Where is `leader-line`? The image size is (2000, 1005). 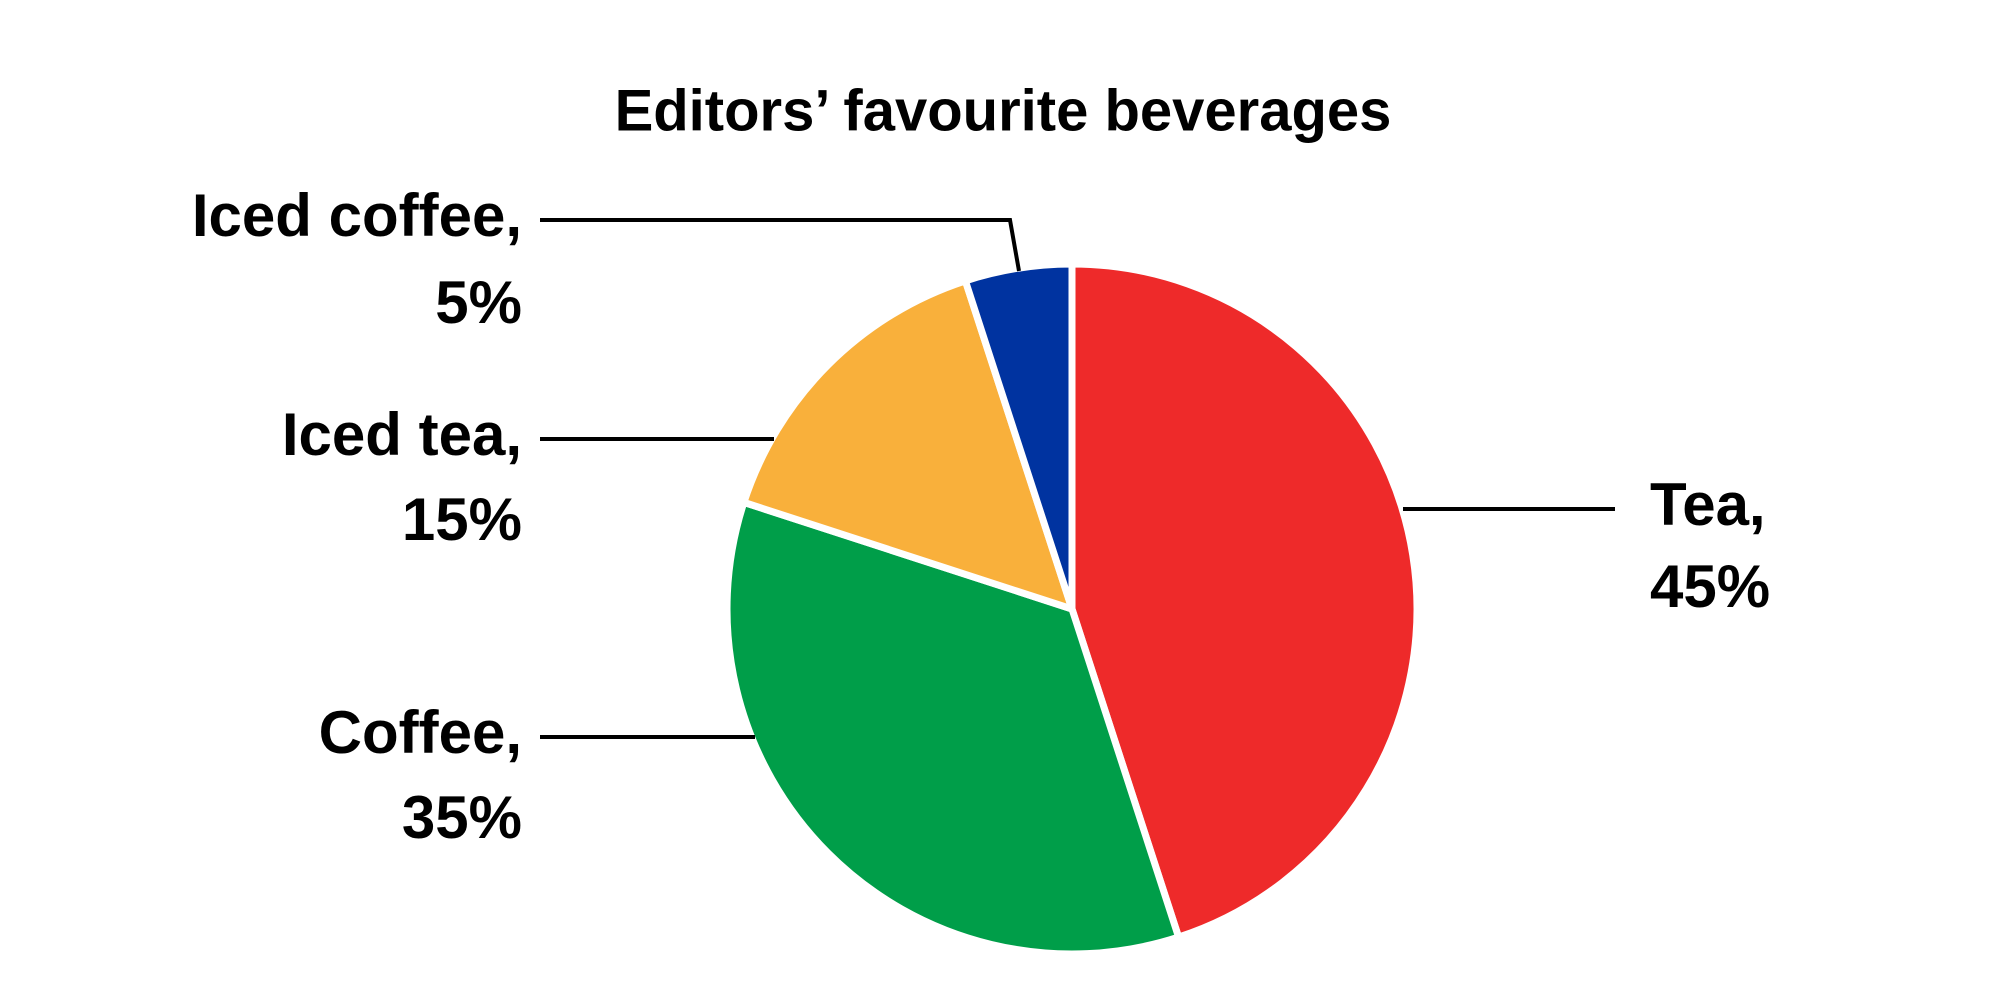 leader-line is located at coordinates (780, 245).